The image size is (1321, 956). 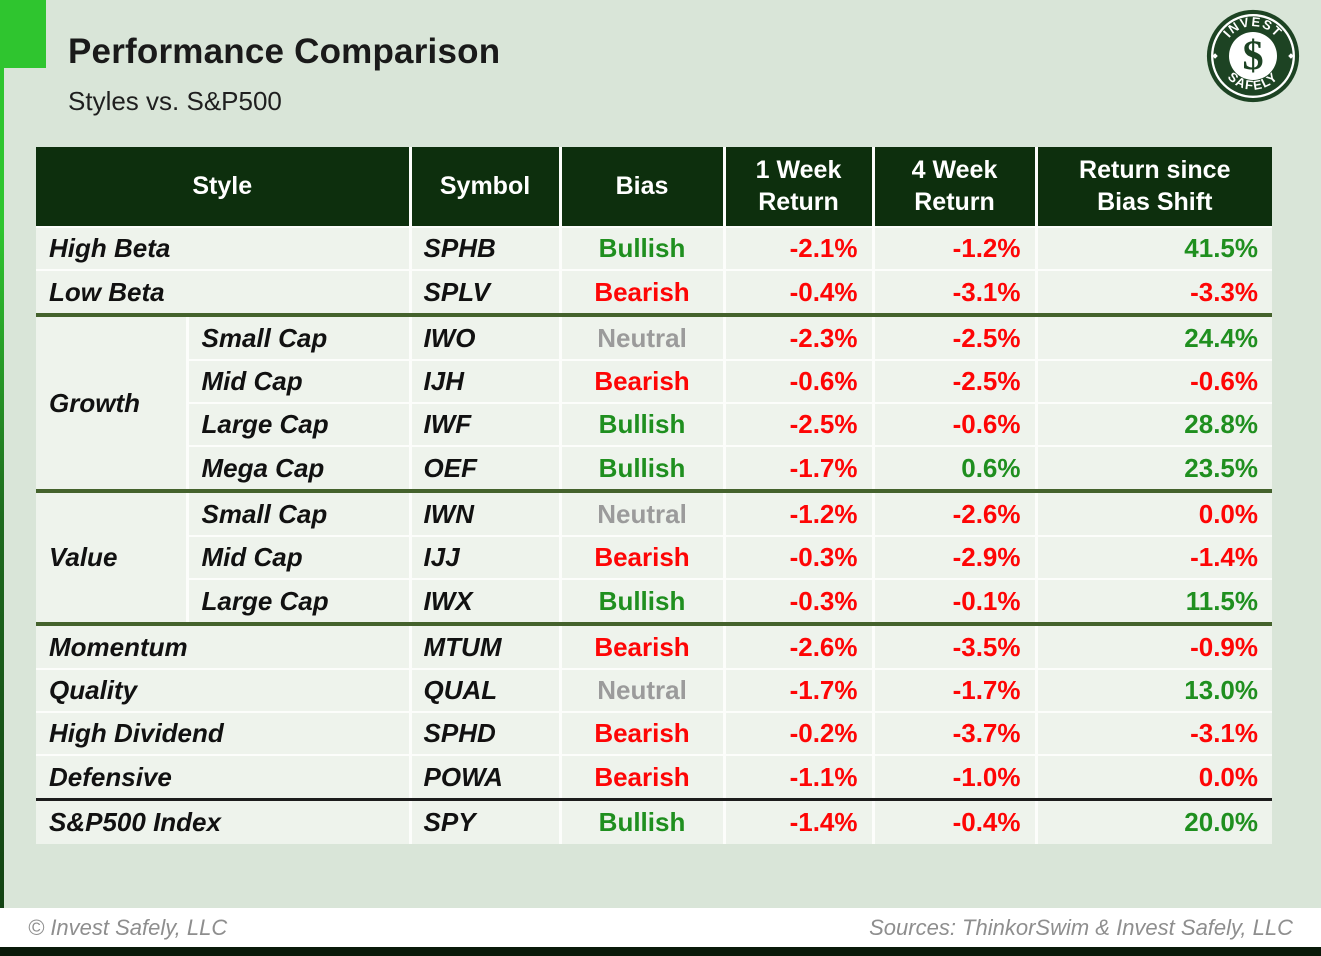 What do you see at coordinates (654, 799) in the screenshot?
I see `benchmark-divider` at bounding box center [654, 799].